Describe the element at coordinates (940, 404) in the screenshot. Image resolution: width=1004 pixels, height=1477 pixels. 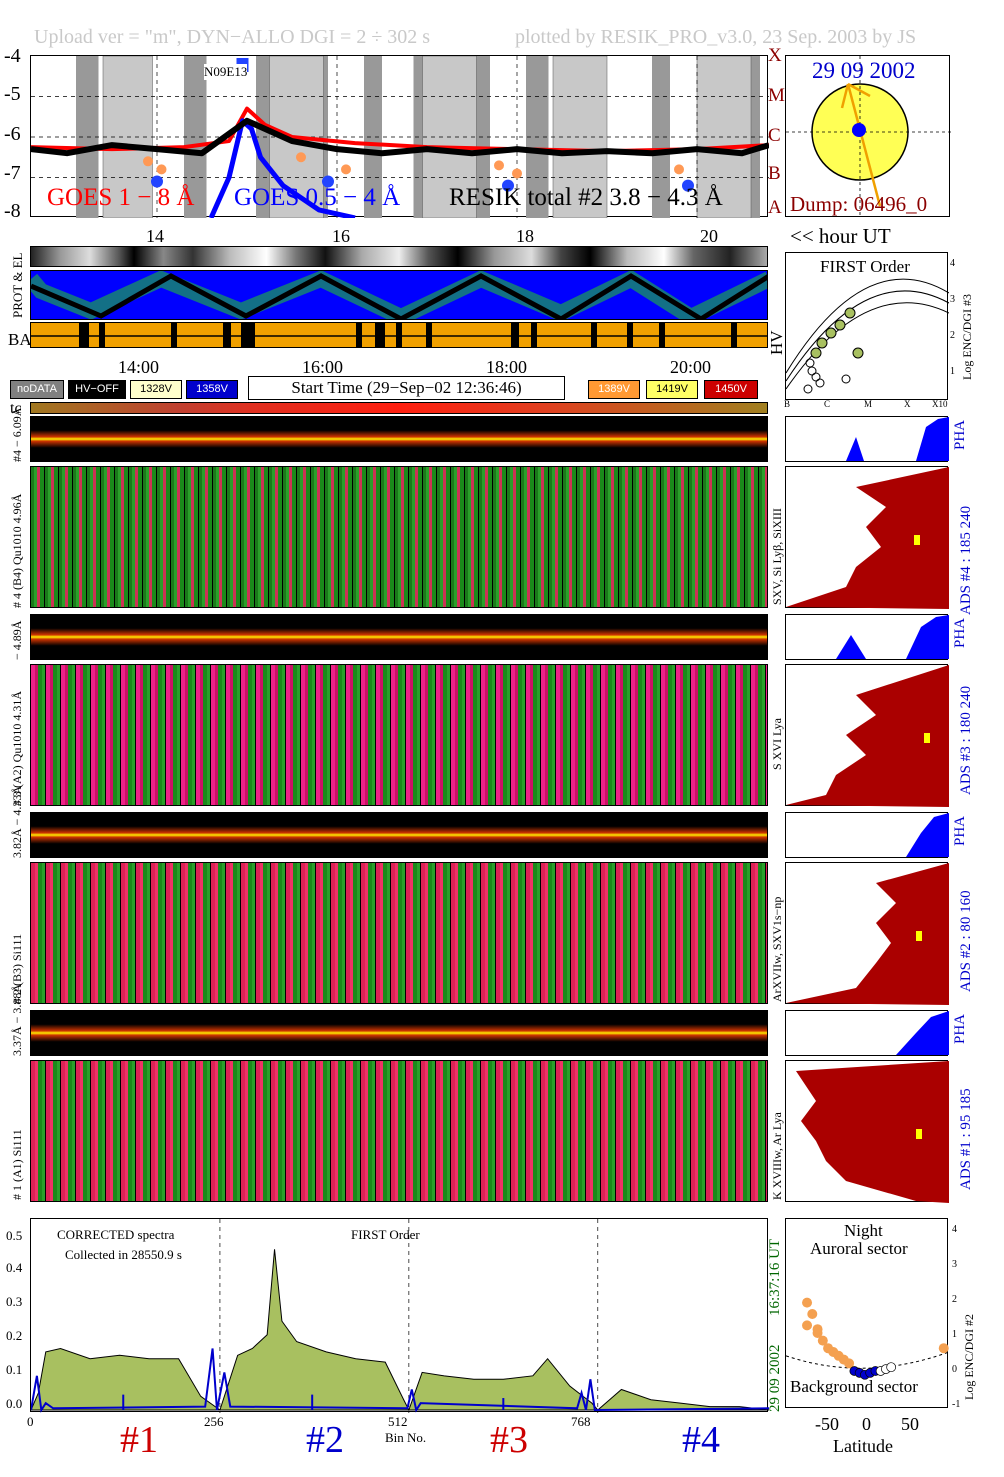
I see `fo-x-tick: X10` at that location.